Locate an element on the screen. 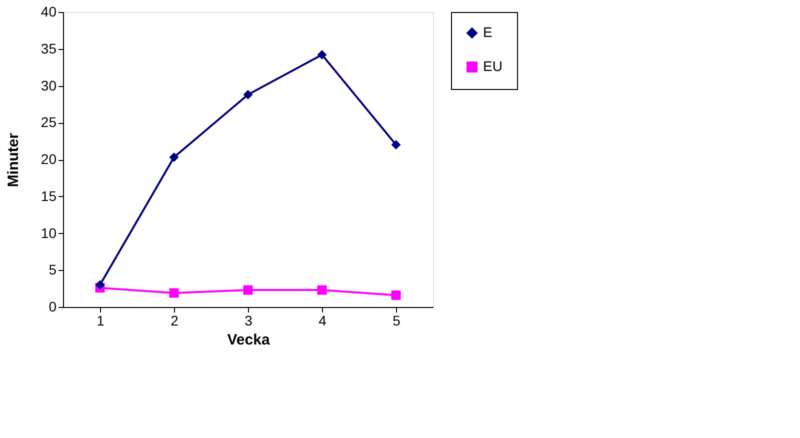 The width and height of the screenshot is (800, 438). legend-label: EU is located at coordinates (492, 66).